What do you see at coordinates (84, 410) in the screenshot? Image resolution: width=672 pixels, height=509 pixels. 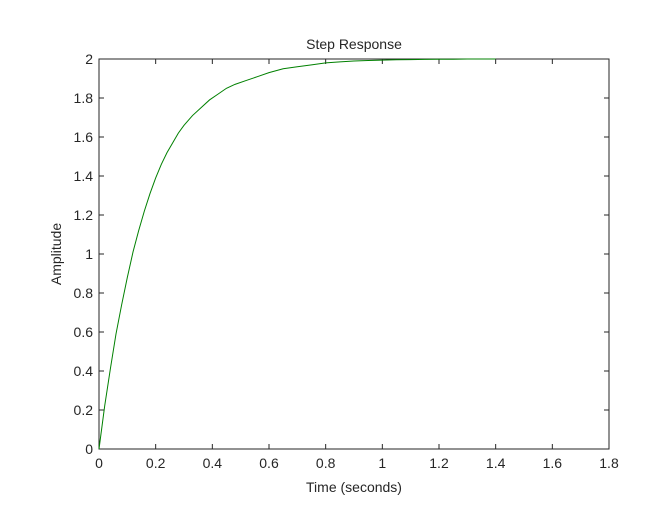 I see `y-tick-label: 0.2` at bounding box center [84, 410].